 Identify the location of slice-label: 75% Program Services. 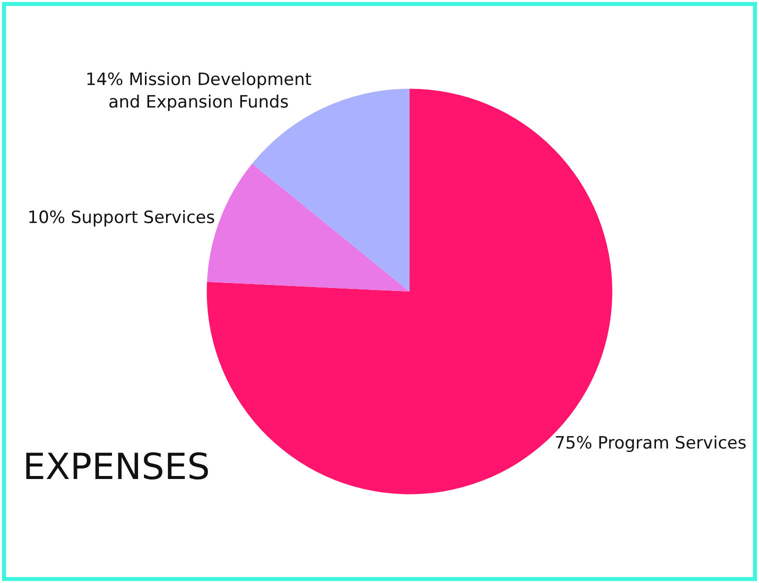
(650, 443).